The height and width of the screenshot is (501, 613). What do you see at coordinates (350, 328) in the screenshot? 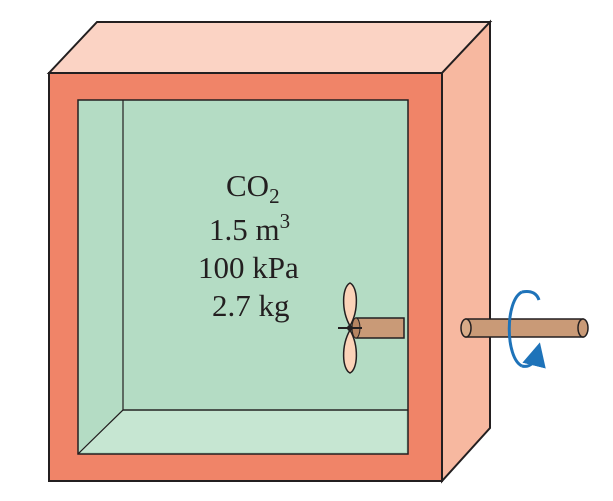
I see `propeller-icon` at bounding box center [350, 328].